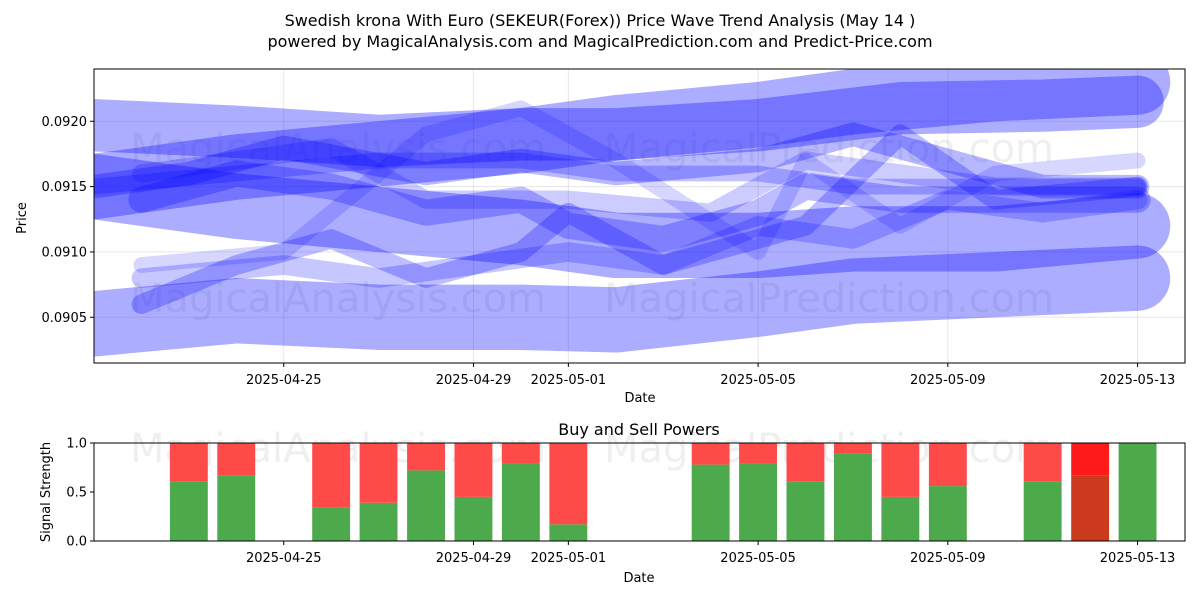  I want to click on price-y-axis-label: Price, so click(22, 218).